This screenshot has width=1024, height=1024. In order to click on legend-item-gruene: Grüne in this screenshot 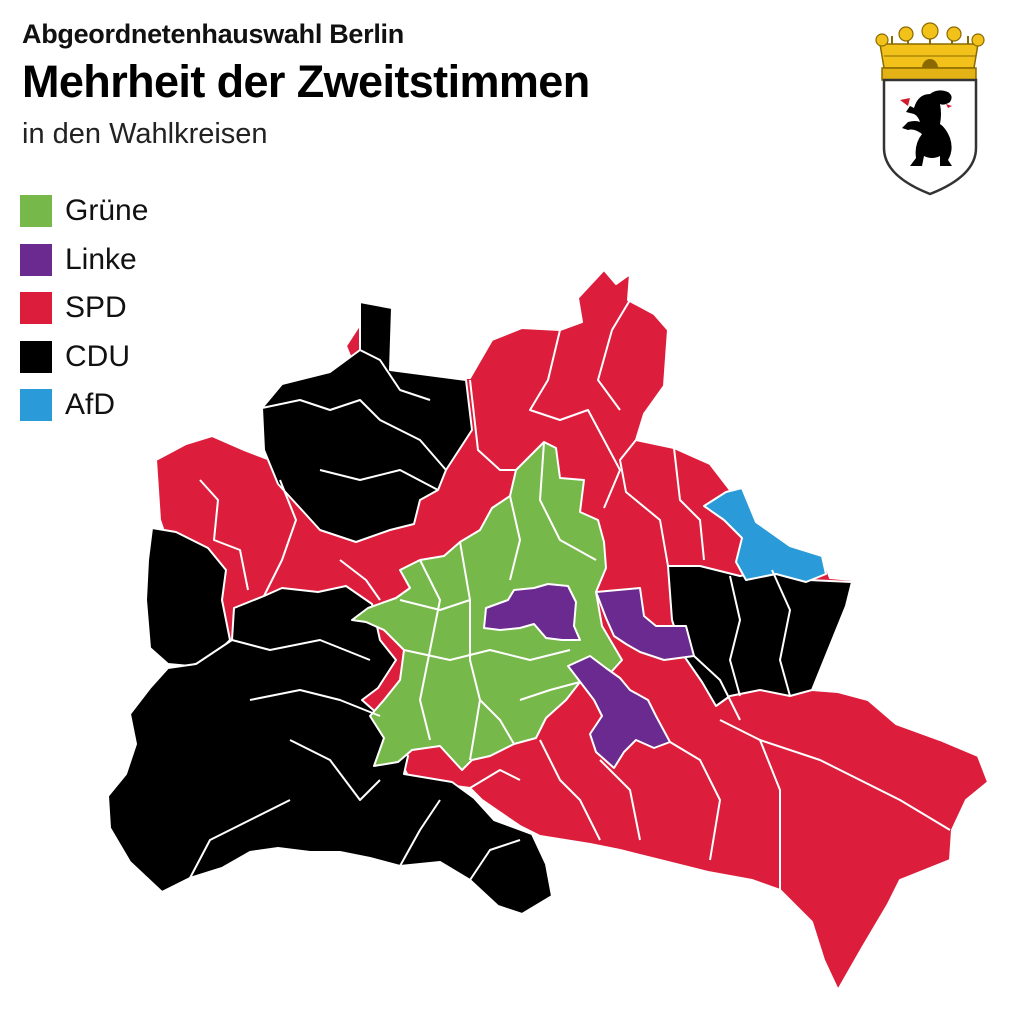, I will do `click(84, 211)`.